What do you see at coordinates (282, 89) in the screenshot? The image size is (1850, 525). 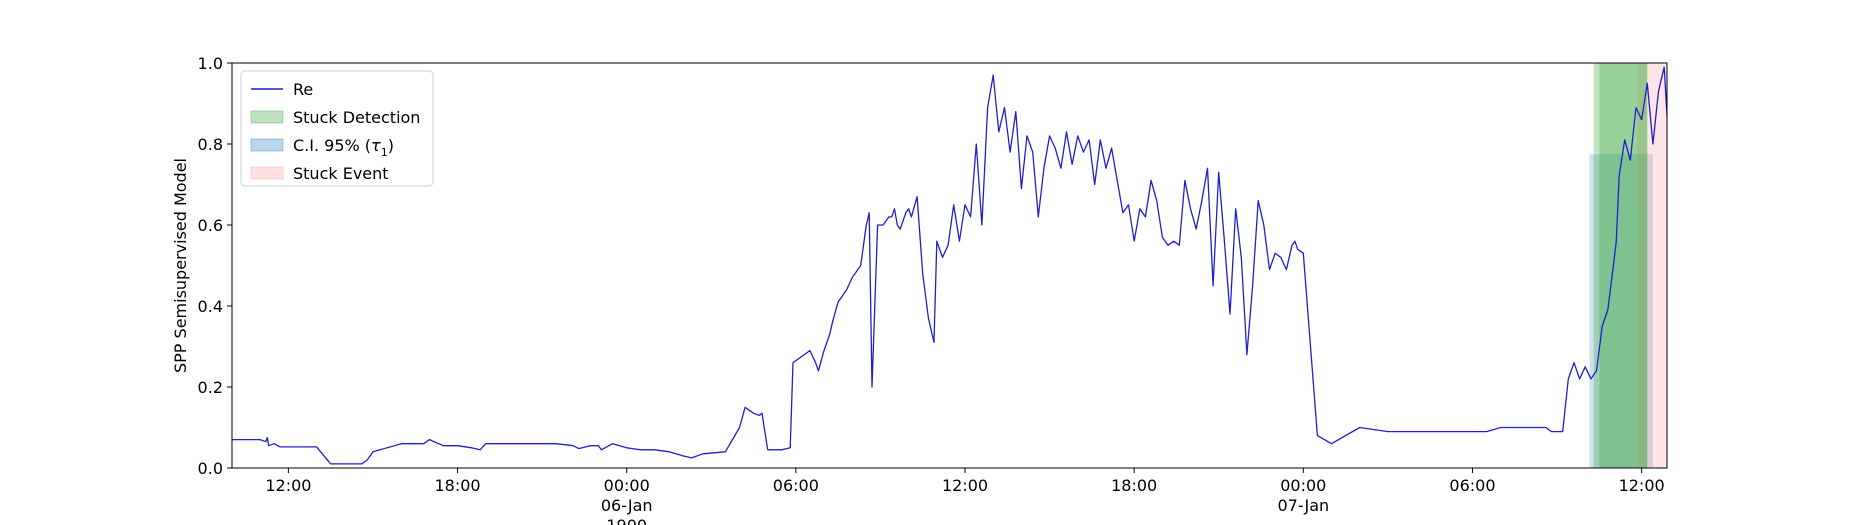 I see `legend-entry-re: Re` at bounding box center [282, 89].